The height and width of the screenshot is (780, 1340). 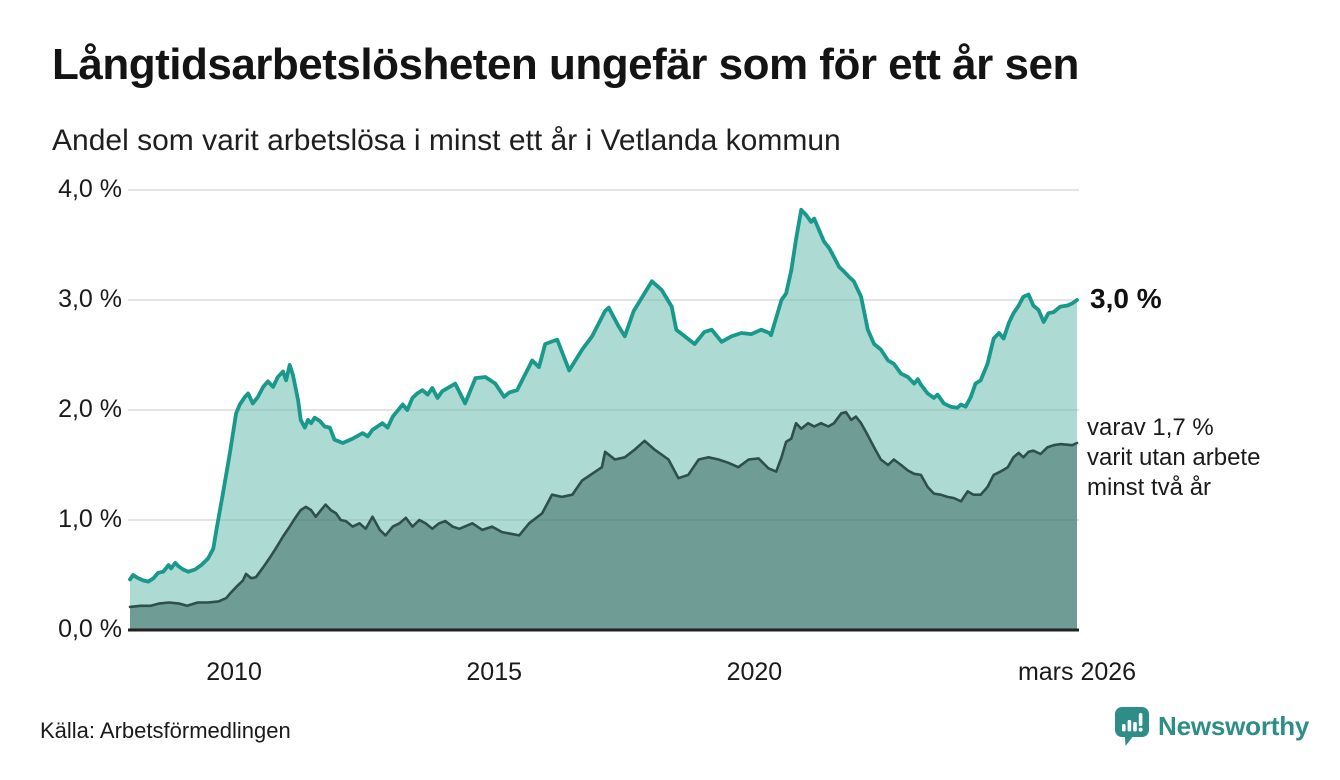 I want to click on y-tick-label: 1,0 %, so click(x=90, y=519).